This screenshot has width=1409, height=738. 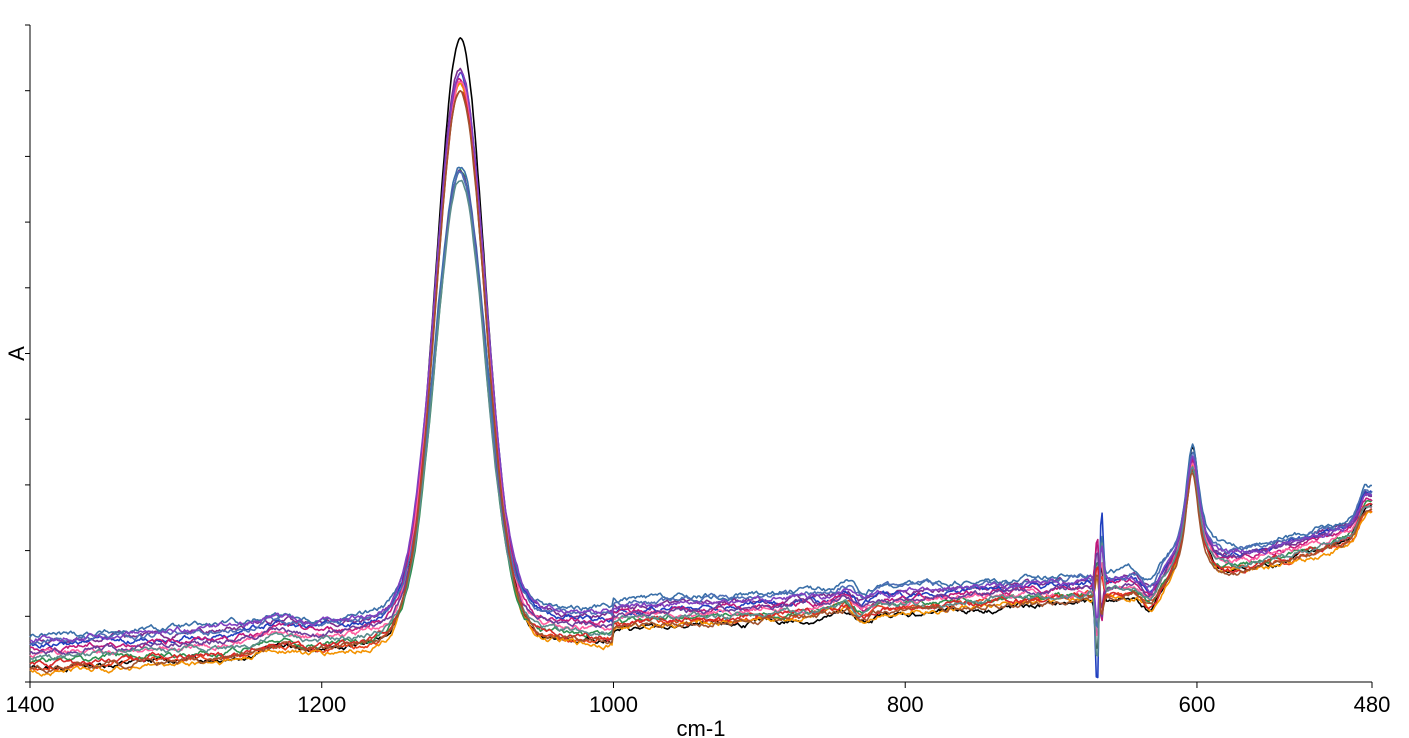 What do you see at coordinates (321, 704) in the screenshot?
I see `x-tick-label: 1200` at bounding box center [321, 704].